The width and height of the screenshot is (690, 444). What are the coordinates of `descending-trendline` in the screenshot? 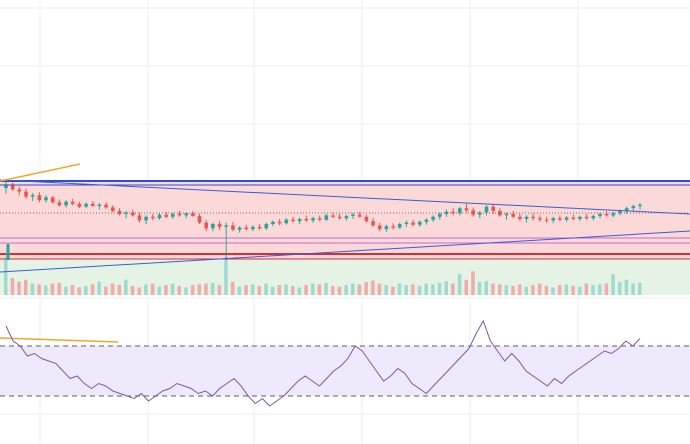 It's located at (345, 197).